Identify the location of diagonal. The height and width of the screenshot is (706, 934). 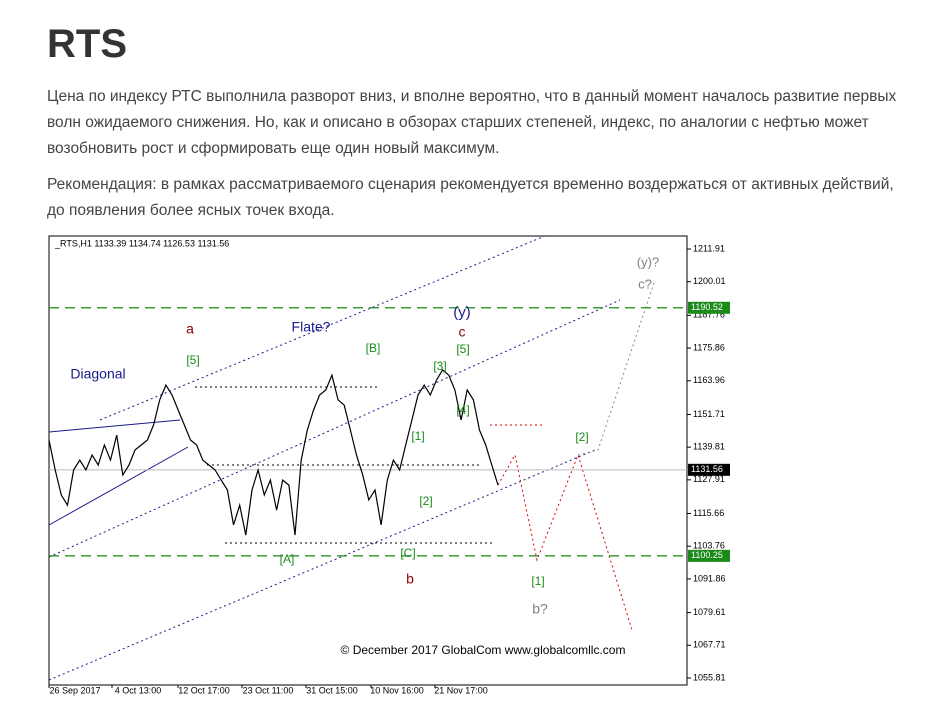
(118, 472).